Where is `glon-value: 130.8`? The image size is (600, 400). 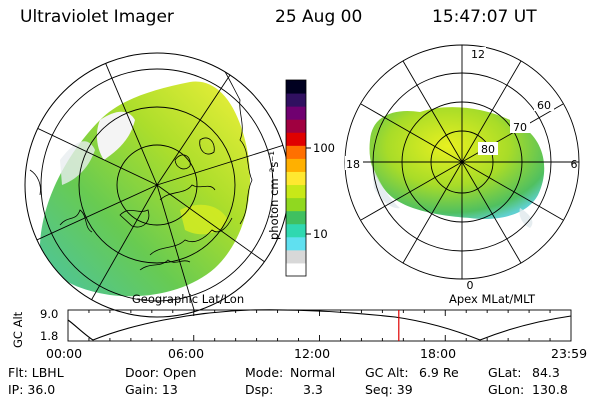 glon-value: 130.8 is located at coordinates (550, 389).